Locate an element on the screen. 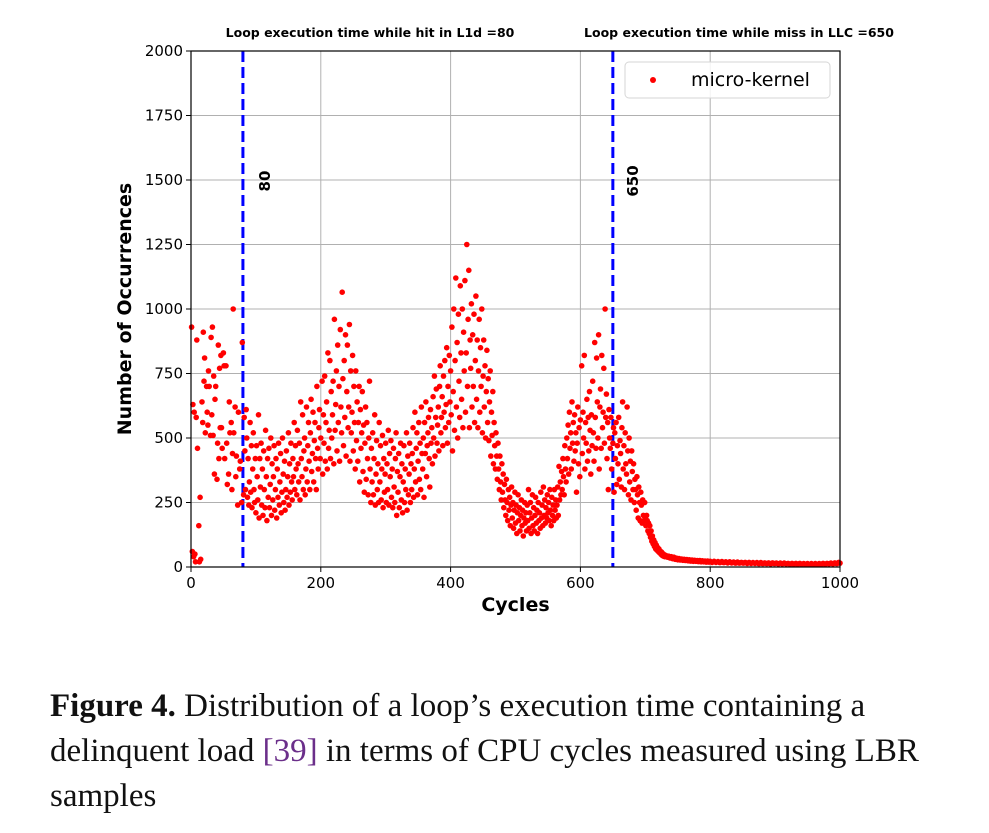  y-tick-label: 0 is located at coordinates (178, 567).